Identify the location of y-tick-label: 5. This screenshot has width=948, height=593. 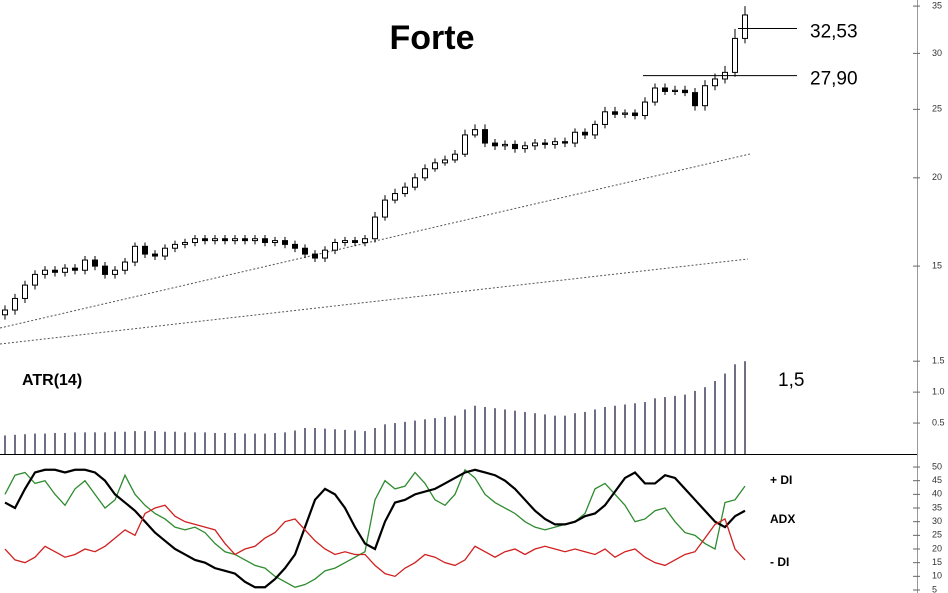
(934, 588).